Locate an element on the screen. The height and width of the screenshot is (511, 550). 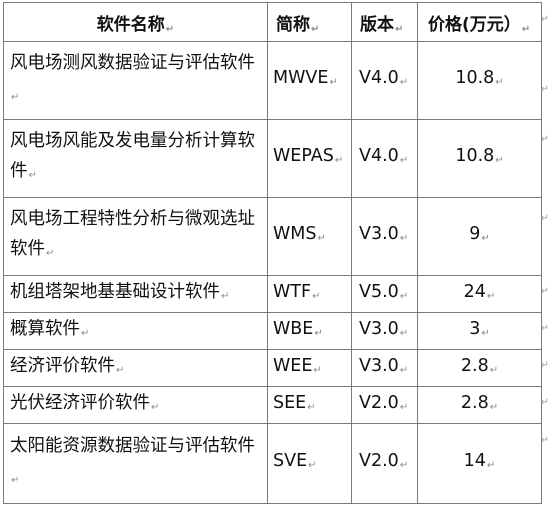
abbreviation-cell: WMS↵ is located at coordinates (309, 236).